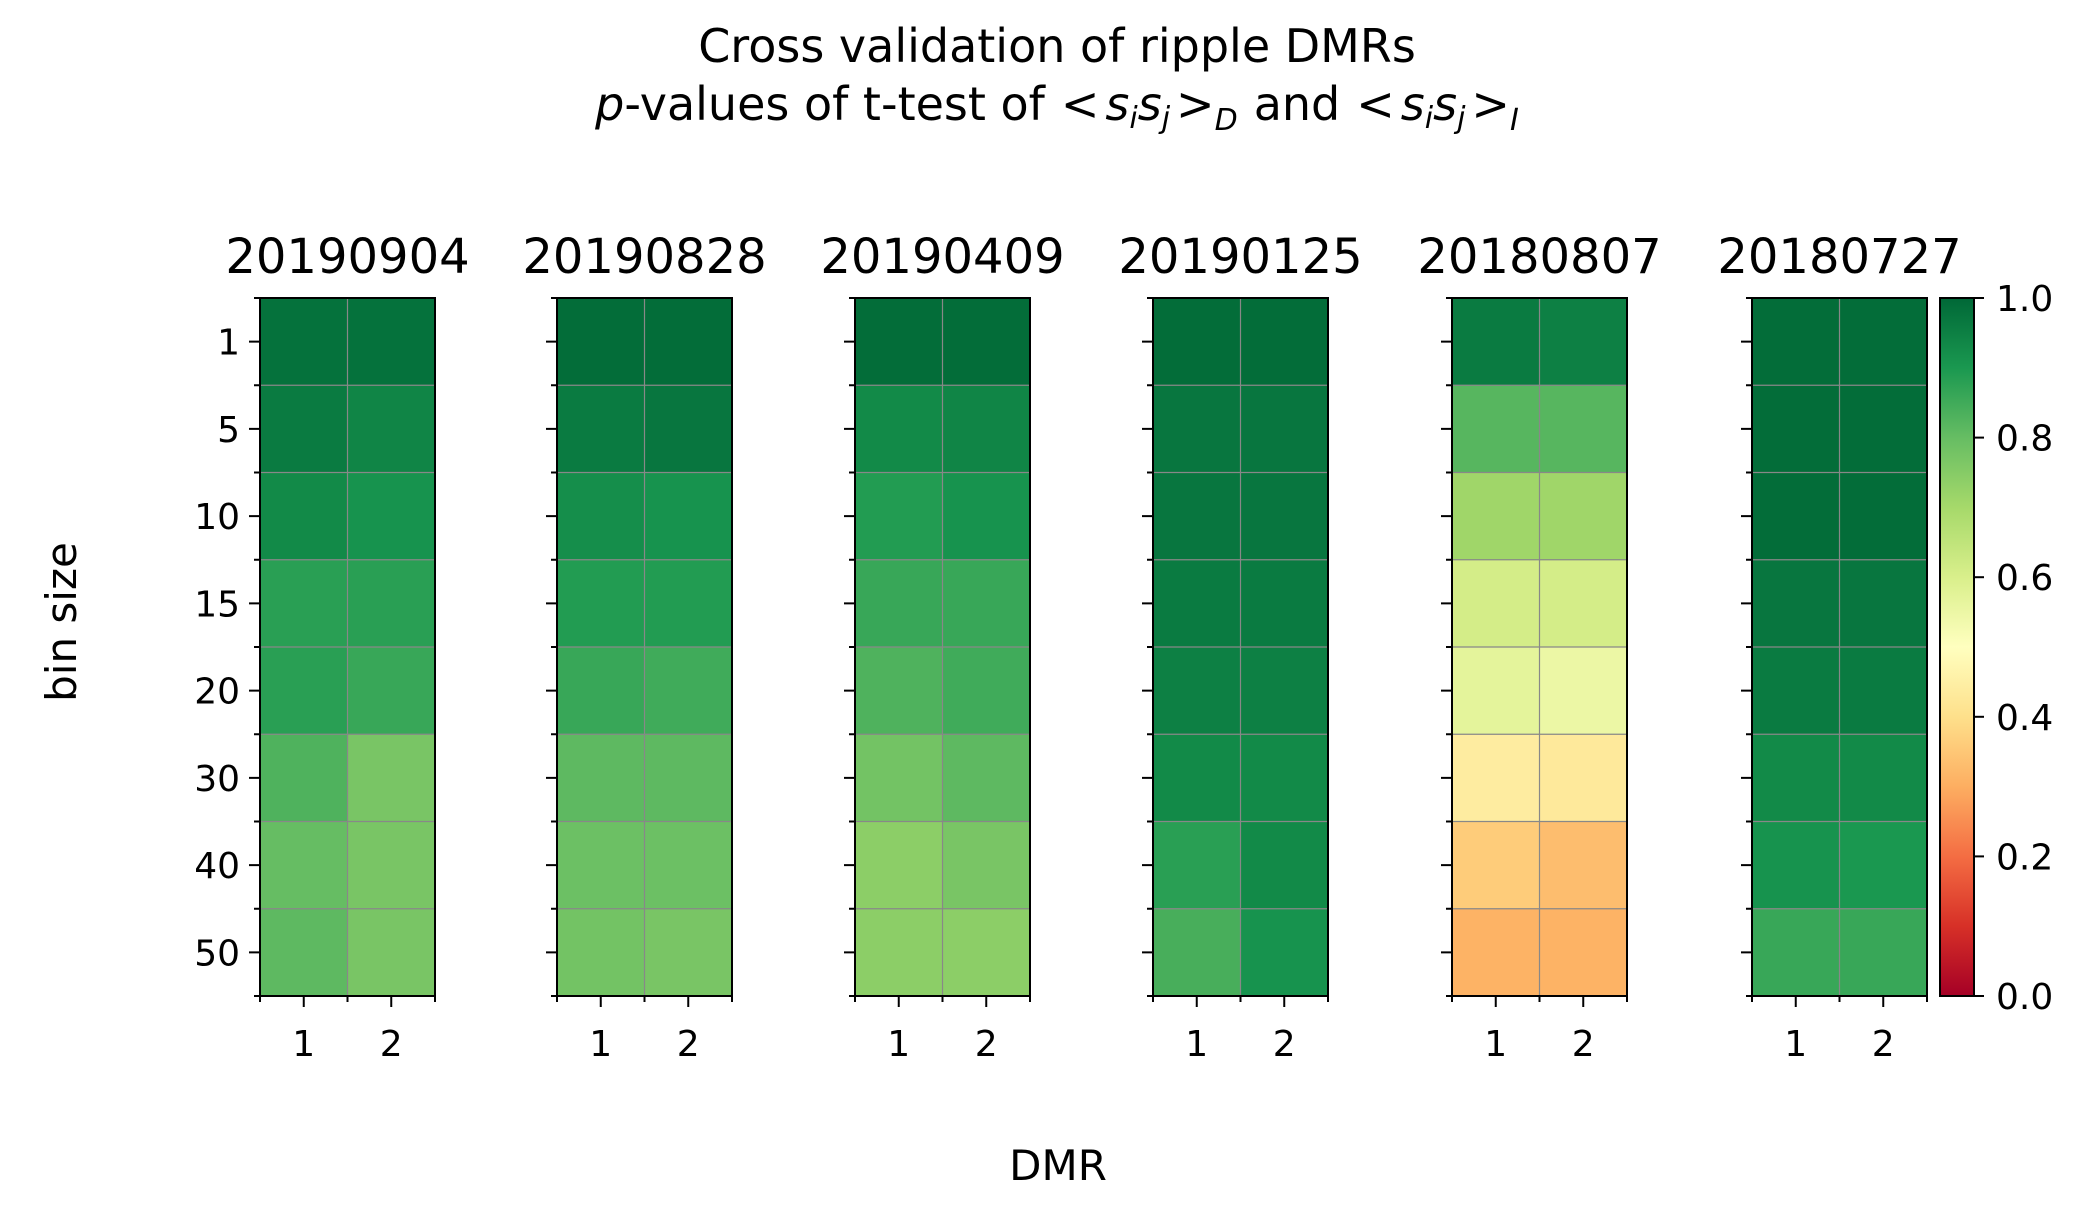 This screenshot has width=2100, height=1205. What do you see at coordinates (1839, 257) in the screenshot?
I see `panel-title: 20180727` at bounding box center [1839, 257].